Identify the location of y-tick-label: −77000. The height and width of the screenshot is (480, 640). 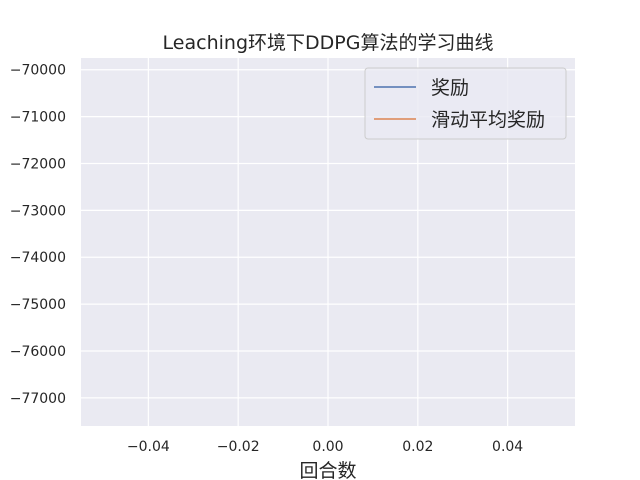
(38, 399).